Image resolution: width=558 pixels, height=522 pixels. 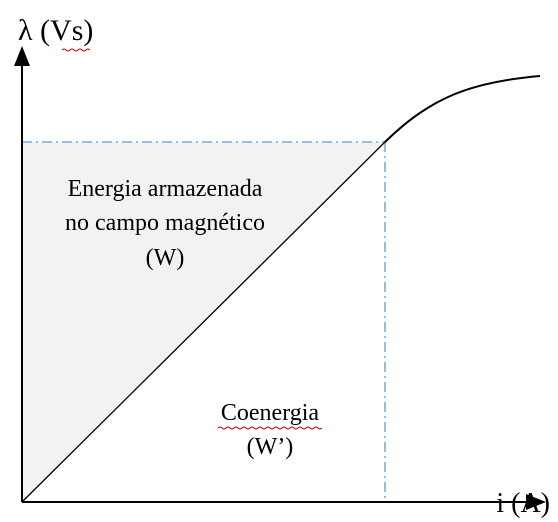 I want to click on x-axis-label: i (A), so click(x=523, y=503).